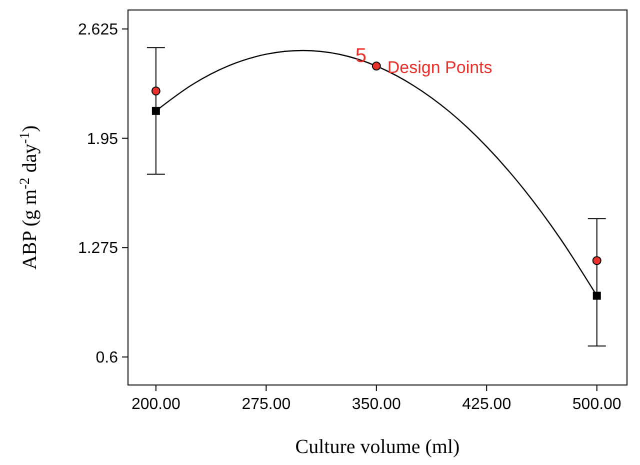 Image resolution: width=640 pixels, height=465 pixels. What do you see at coordinates (266, 404) in the screenshot?
I see `x-tick-label: 275.00` at bounding box center [266, 404].